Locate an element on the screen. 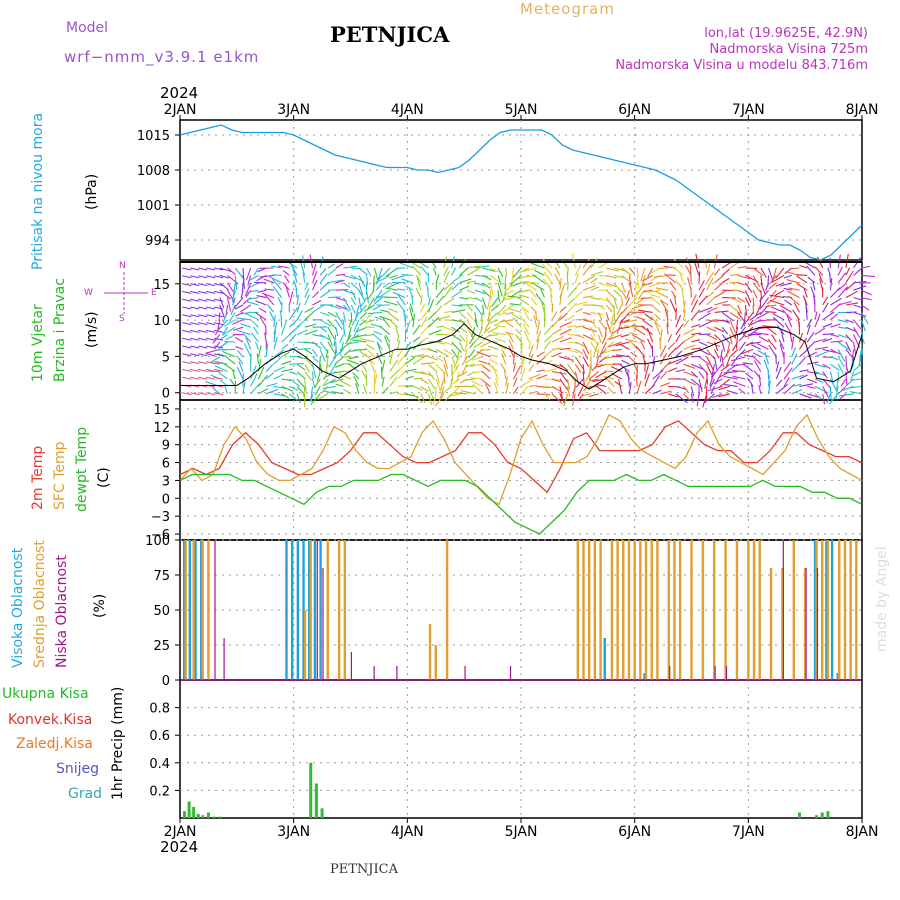  time-tick-bottom: 8JAN is located at coordinates (862, 832).